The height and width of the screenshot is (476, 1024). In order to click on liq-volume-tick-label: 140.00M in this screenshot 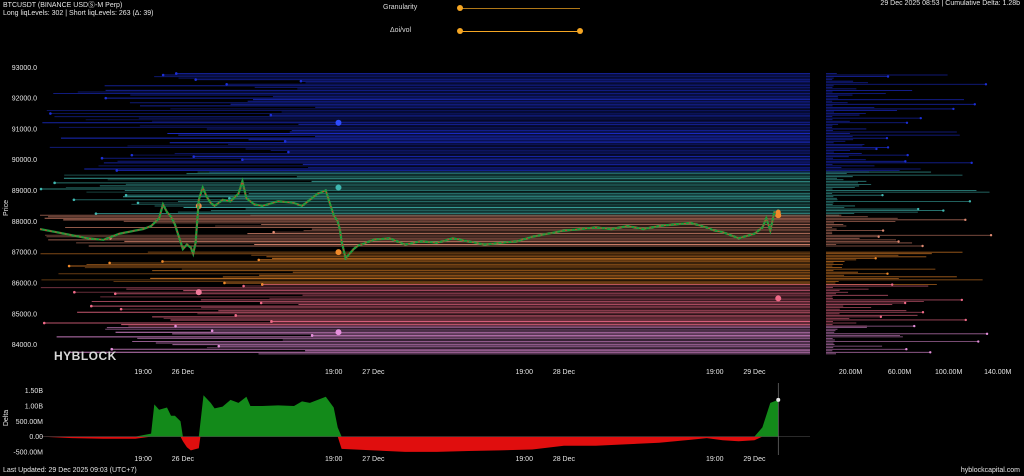, I will do `click(997, 372)`.